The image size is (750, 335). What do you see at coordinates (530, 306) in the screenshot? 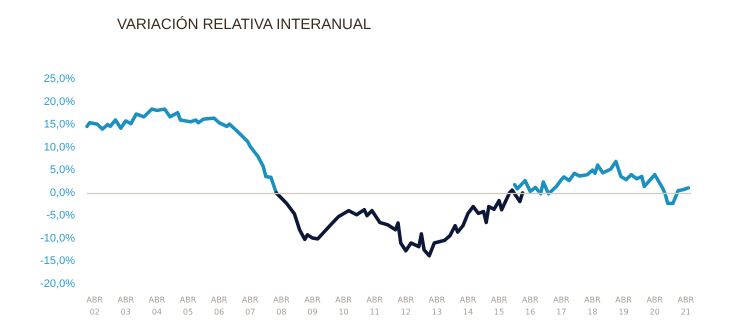
I see `x-tick-label: ABR 16` at bounding box center [530, 306].